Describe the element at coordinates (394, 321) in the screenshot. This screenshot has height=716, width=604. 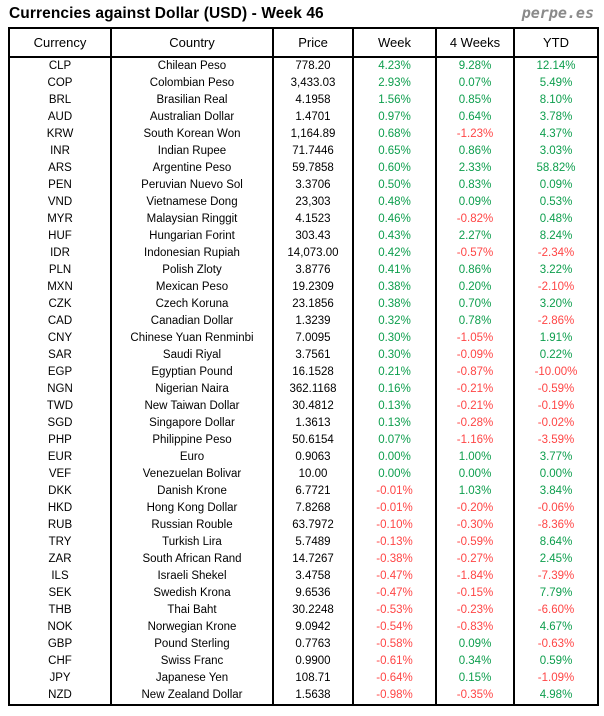
I see `cell-week-change: 0.32%` at that location.